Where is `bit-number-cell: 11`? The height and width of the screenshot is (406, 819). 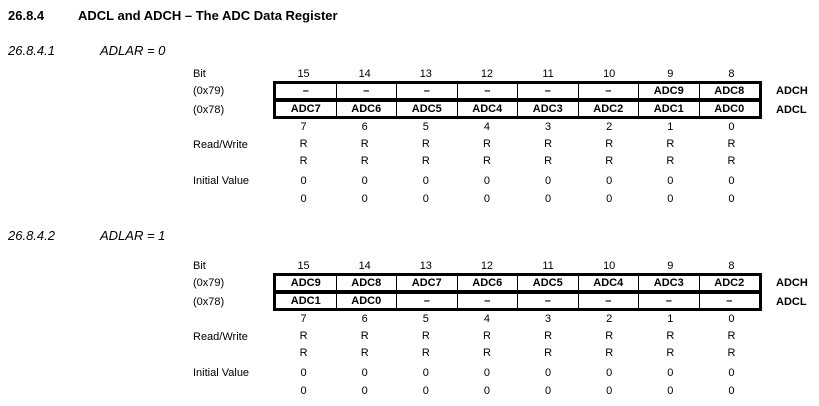 bit-number-cell: 11 is located at coordinates (548, 265).